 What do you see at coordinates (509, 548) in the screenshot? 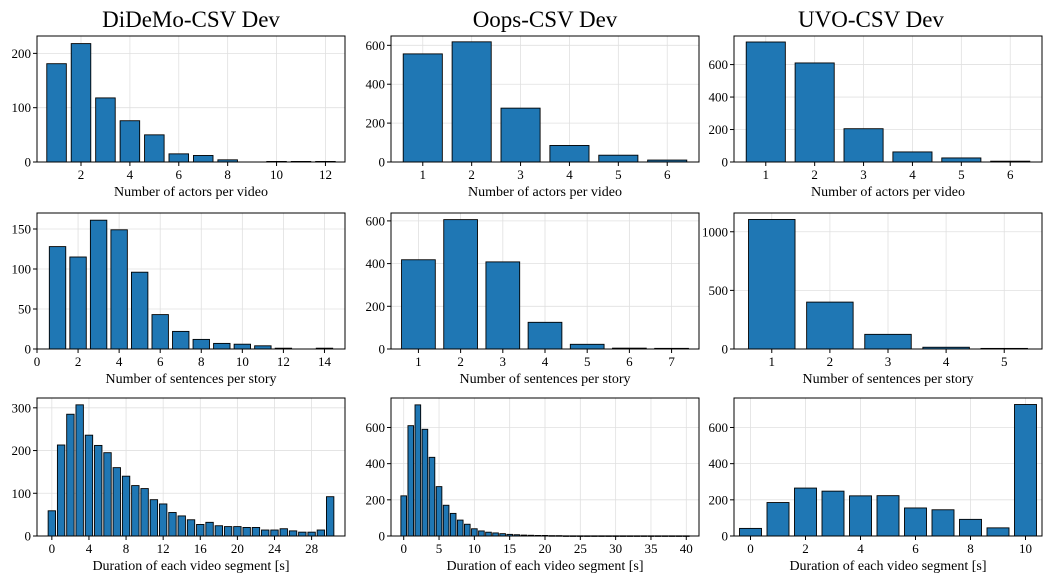
I see `x-tick-label: 15` at bounding box center [509, 548].